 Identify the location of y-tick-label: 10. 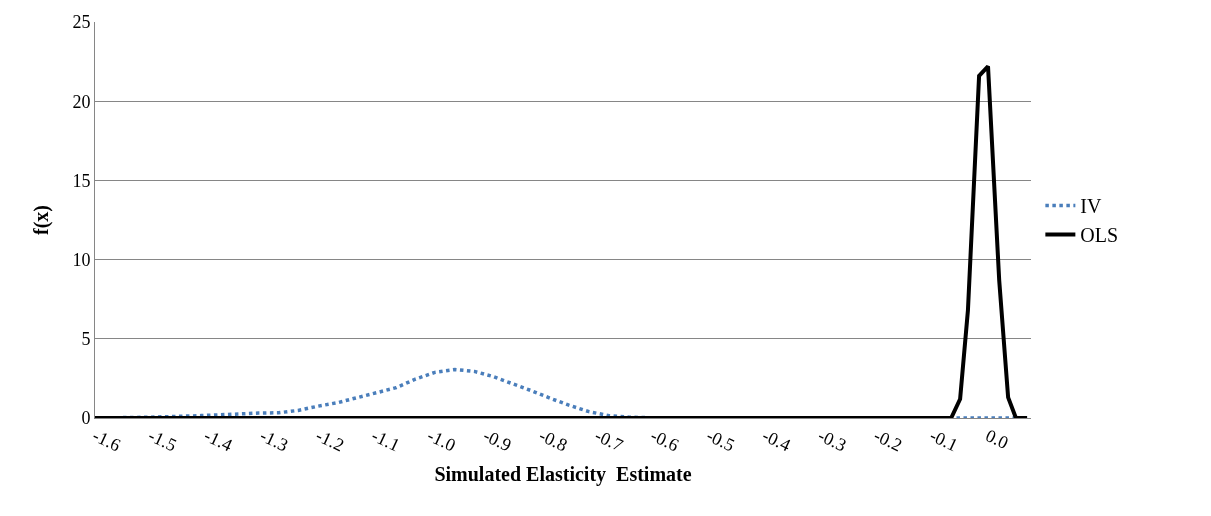
(81, 259).